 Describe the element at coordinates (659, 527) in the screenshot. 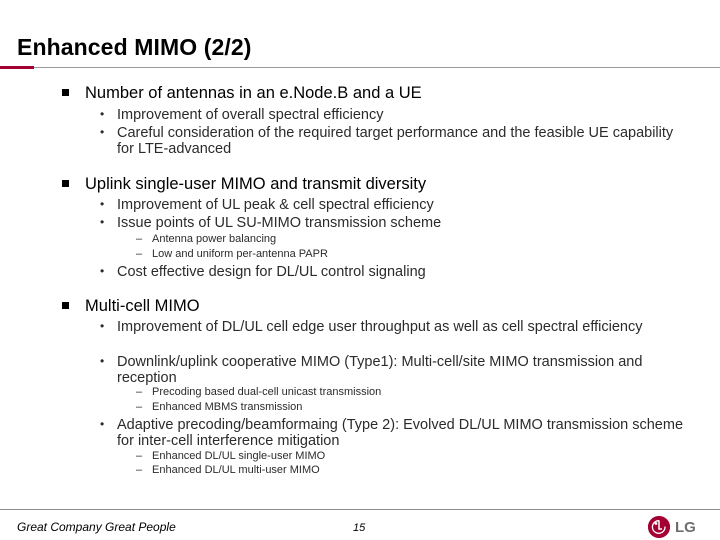

I see `lg-logo-icon` at that location.